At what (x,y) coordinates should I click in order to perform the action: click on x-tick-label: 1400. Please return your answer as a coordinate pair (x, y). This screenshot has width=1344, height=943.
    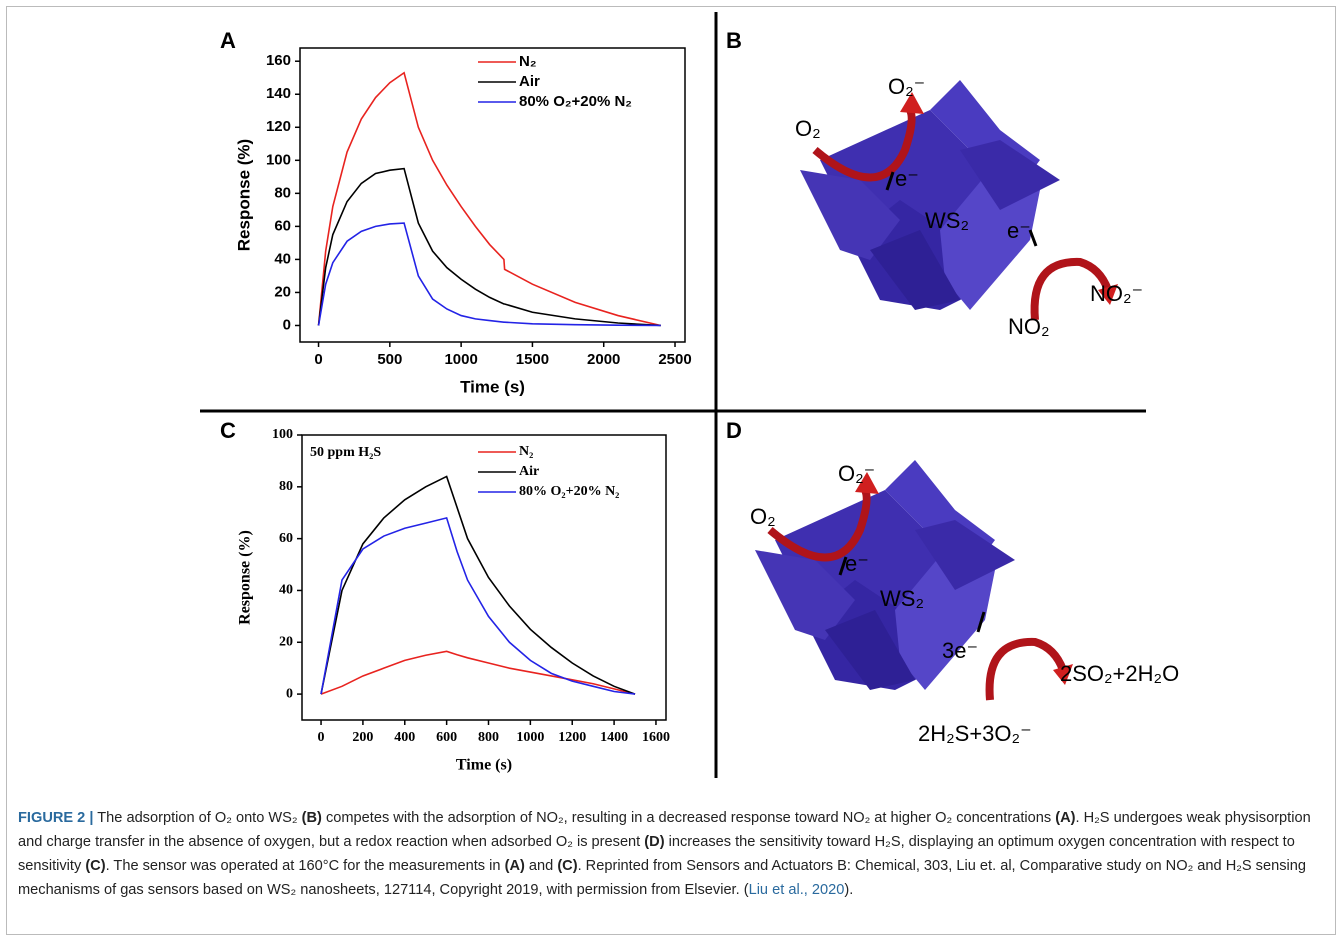
    Looking at the image, I should click on (614, 737).